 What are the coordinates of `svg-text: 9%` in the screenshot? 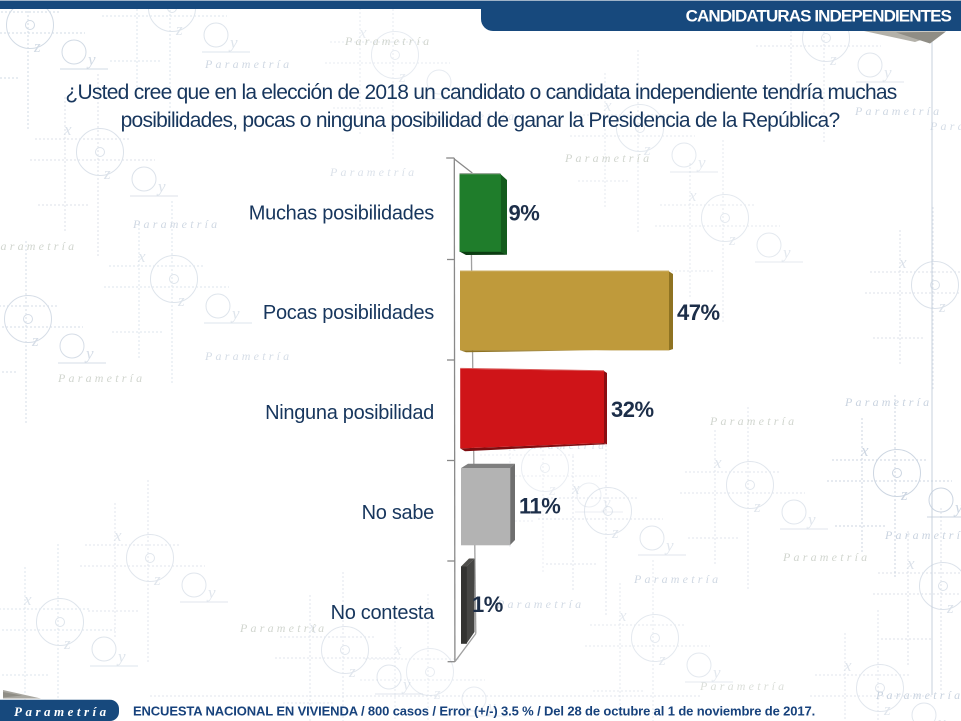 It's located at (524, 213).